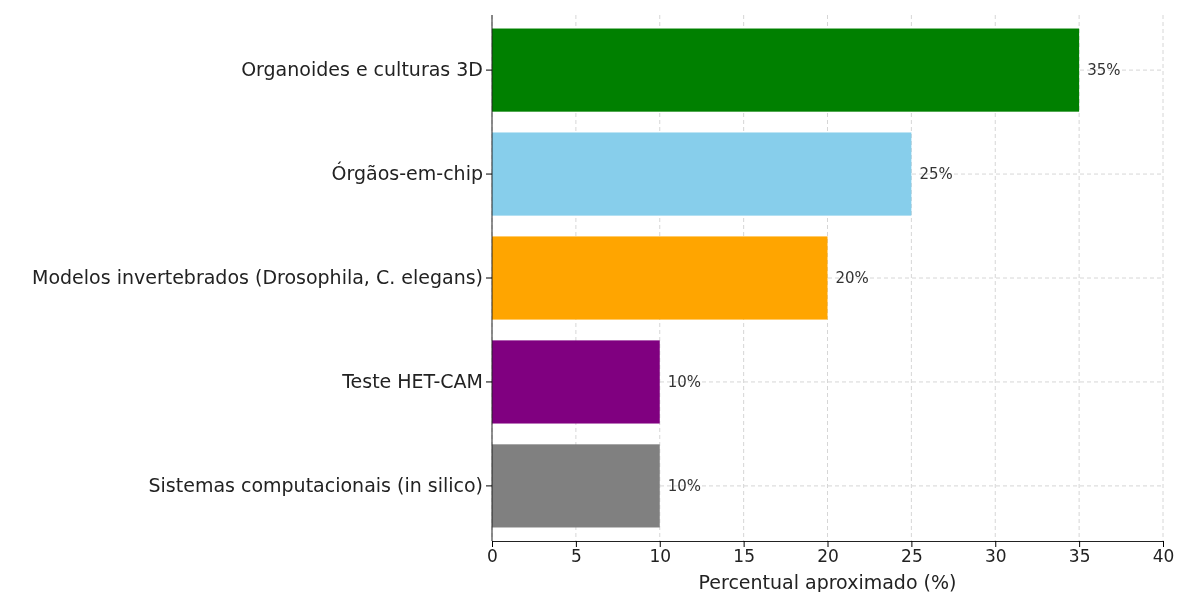 The image size is (1178, 592). I want to click on x-tick-label: 20, so click(828, 556).